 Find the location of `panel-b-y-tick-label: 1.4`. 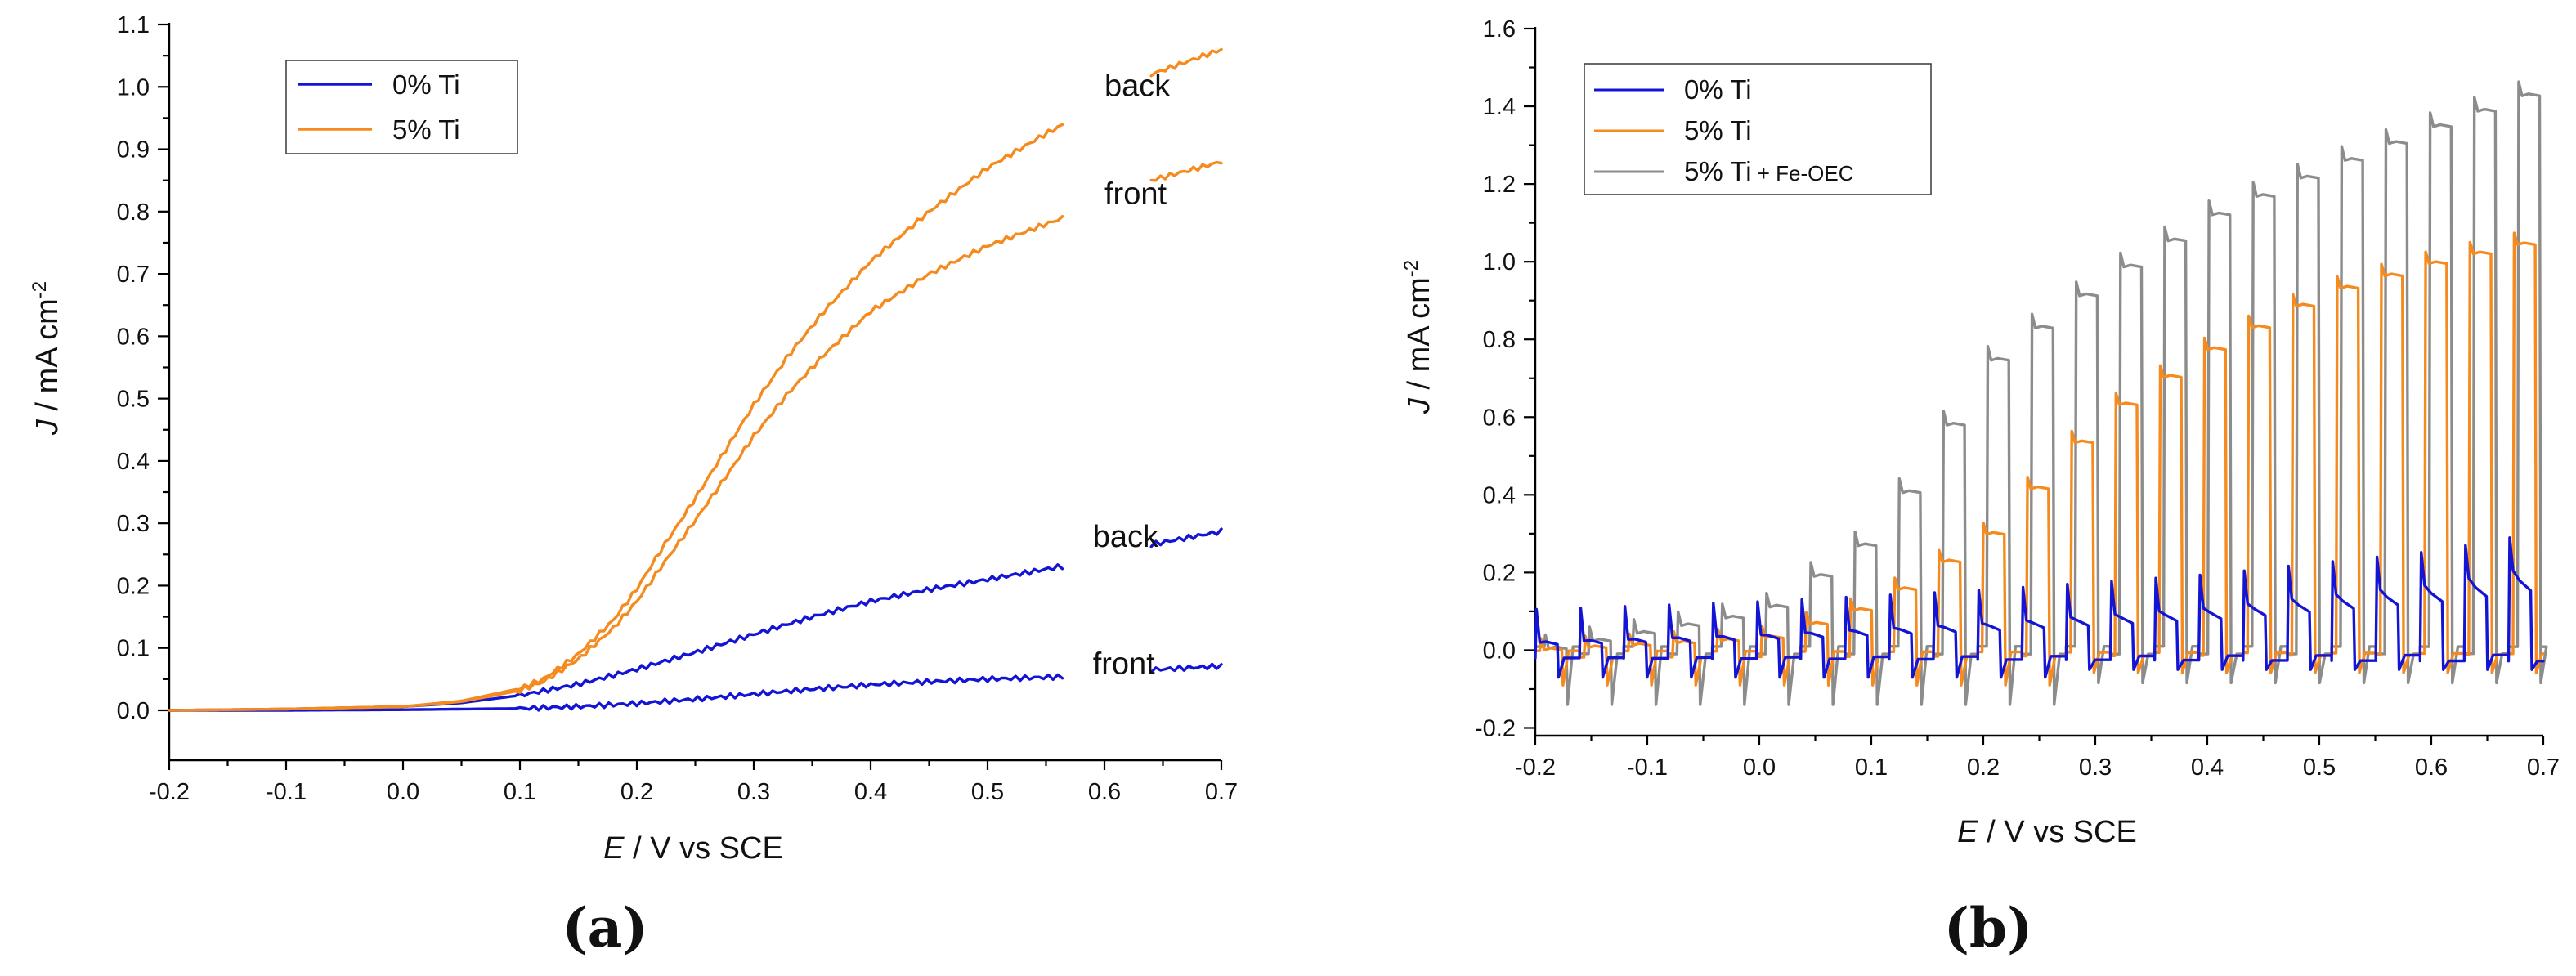

panel-b-y-tick-label: 1.4 is located at coordinates (1499, 107).